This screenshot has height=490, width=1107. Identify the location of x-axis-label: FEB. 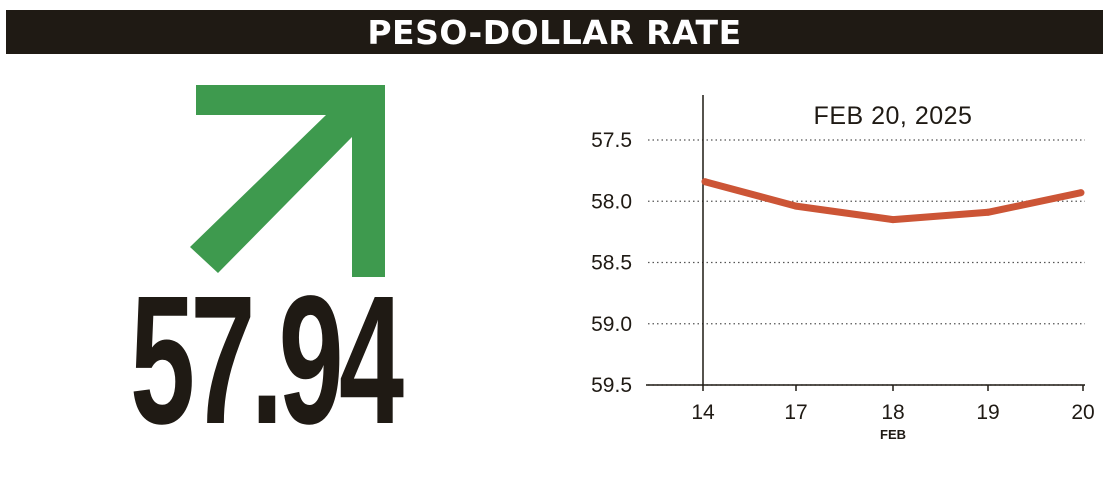
(893, 434).